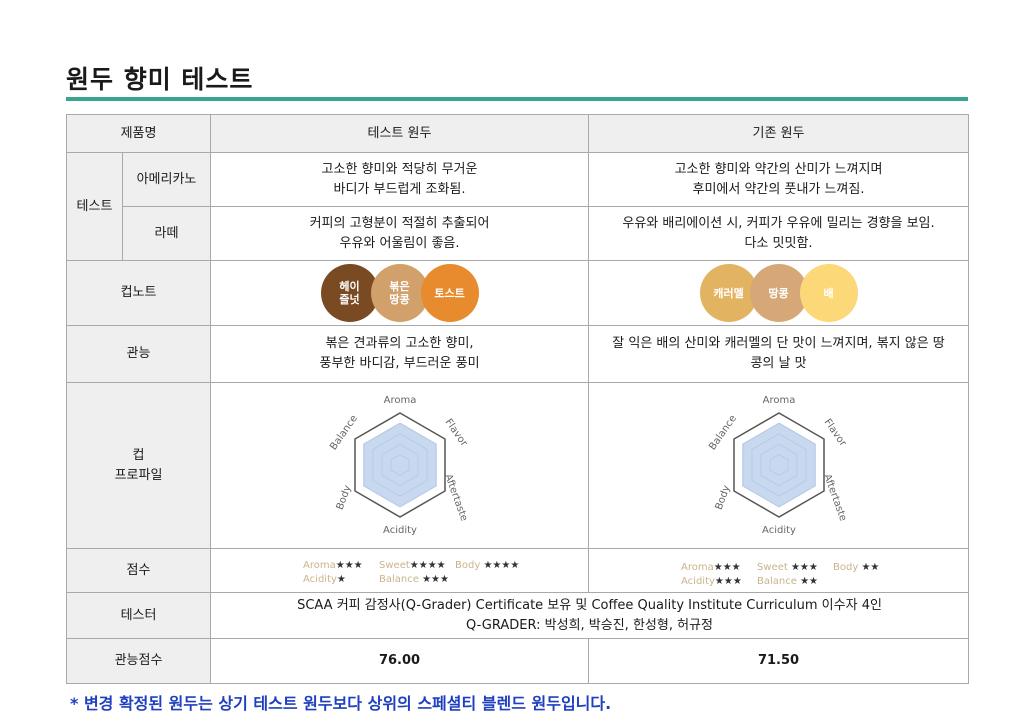 This screenshot has height=724, width=1024. What do you see at coordinates (138, 354) in the screenshot?
I see `sensory-label: 관능` at bounding box center [138, 354].